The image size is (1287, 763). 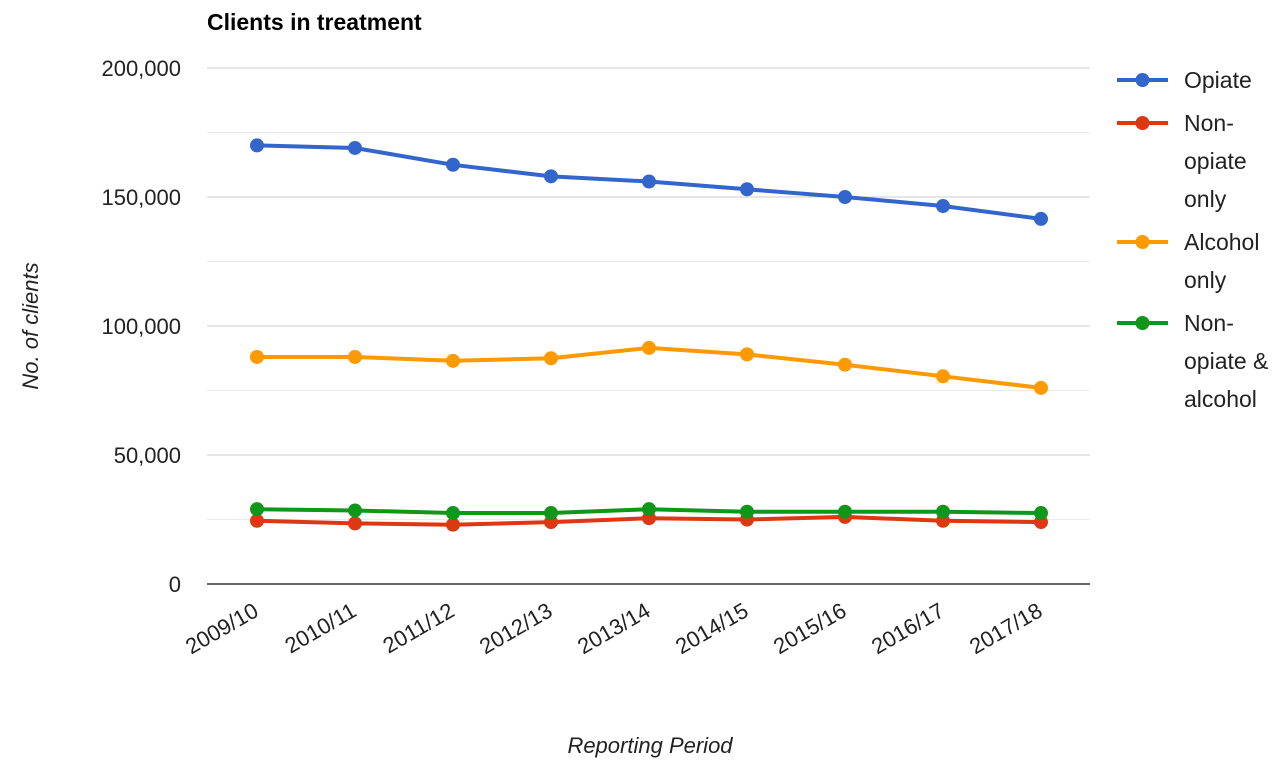 What do you see at coordinates (1182, 161) in the screenshot?
I see `legend-item: Non-opiate only` at bounding box center [1182, 161].